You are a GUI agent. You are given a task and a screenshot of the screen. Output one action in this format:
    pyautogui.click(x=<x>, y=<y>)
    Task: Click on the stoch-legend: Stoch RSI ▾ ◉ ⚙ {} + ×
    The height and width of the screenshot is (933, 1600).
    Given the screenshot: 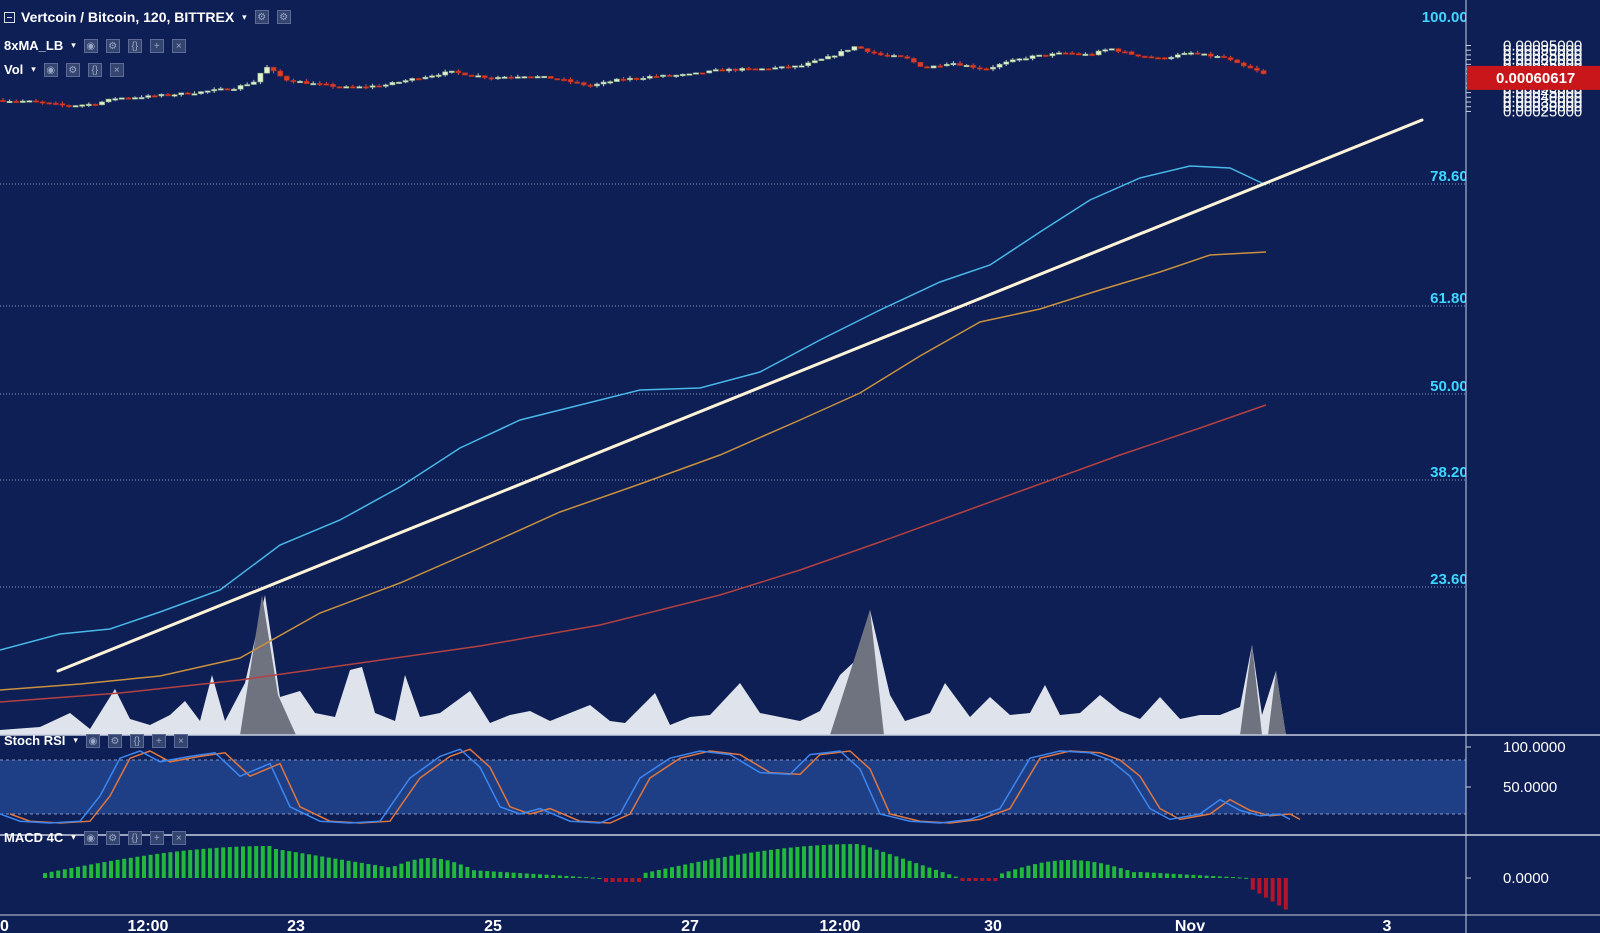 What is the action you would take?
    pyautogui.click(x=96, y=740)
    